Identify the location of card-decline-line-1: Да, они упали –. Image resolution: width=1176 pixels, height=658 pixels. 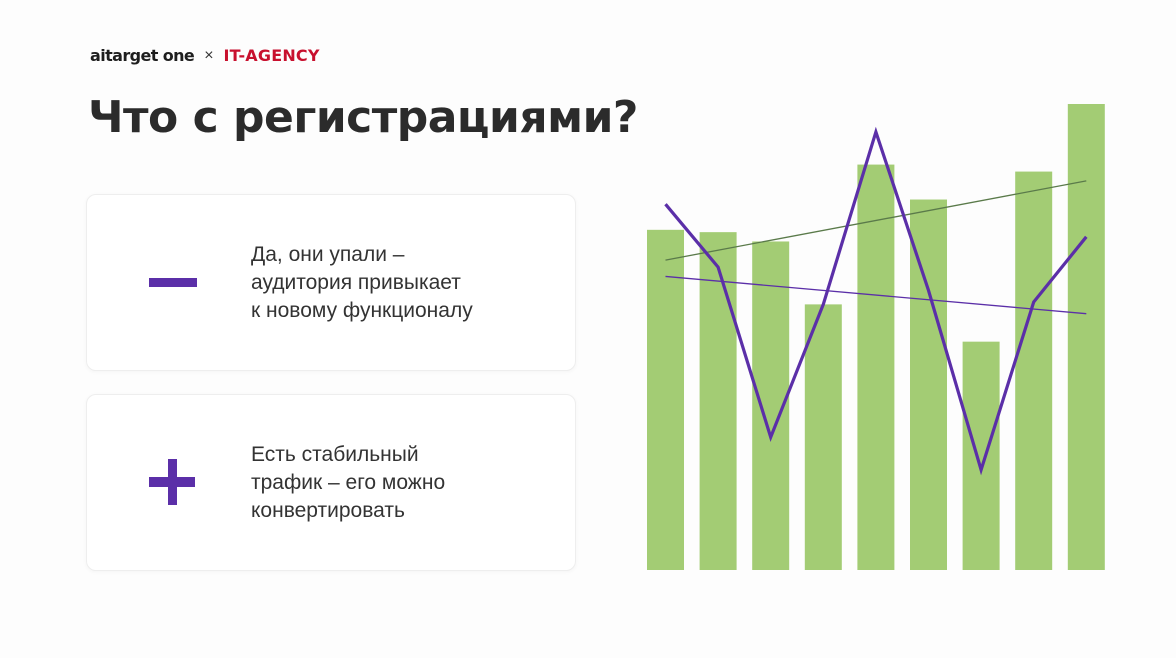
(328, 254).